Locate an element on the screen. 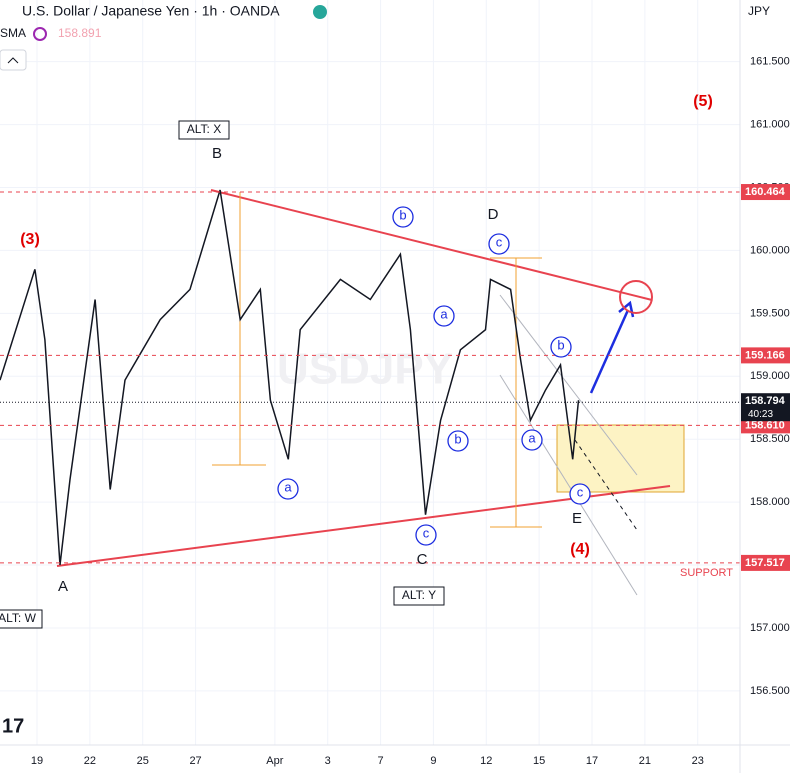 The image size is (790, 773). price-level-label: 157.517 is located at coordinates (765, 563).